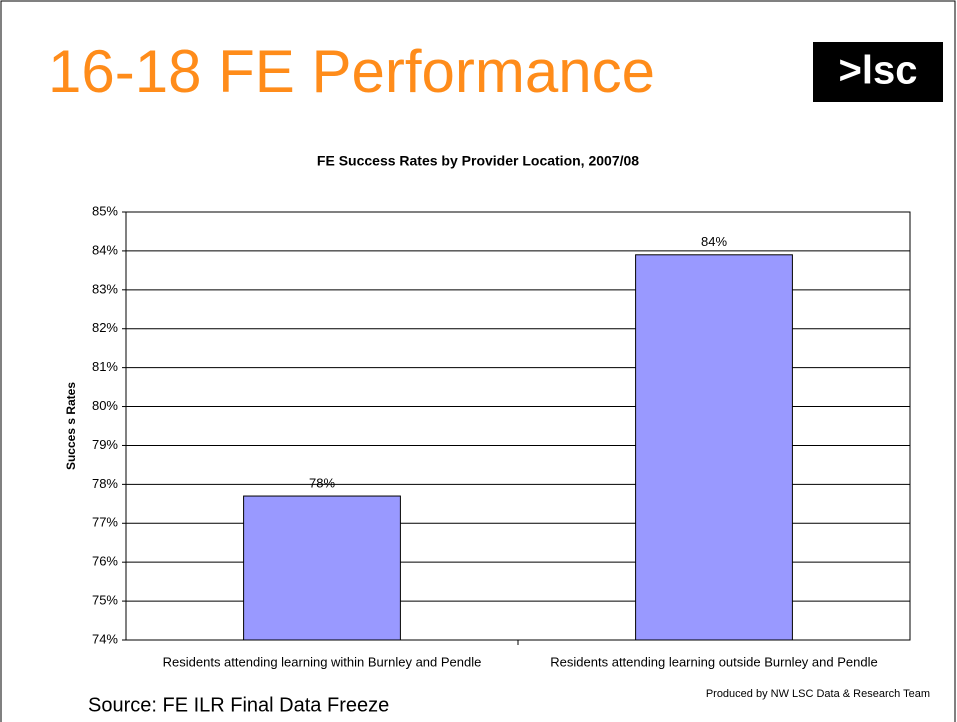 The width and height of the screenshot is (957, 722). What do you see at coordinates (105, 561) in the screenshot?
I see `y-tick-label: 76%` at bounding box center [105, 561].